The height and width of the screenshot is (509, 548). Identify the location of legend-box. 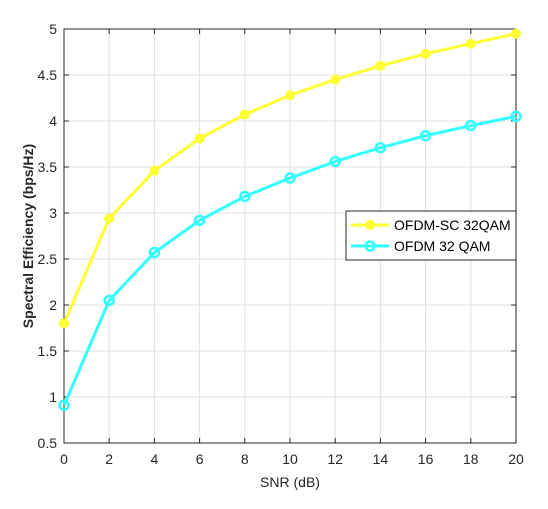
(431, 235).